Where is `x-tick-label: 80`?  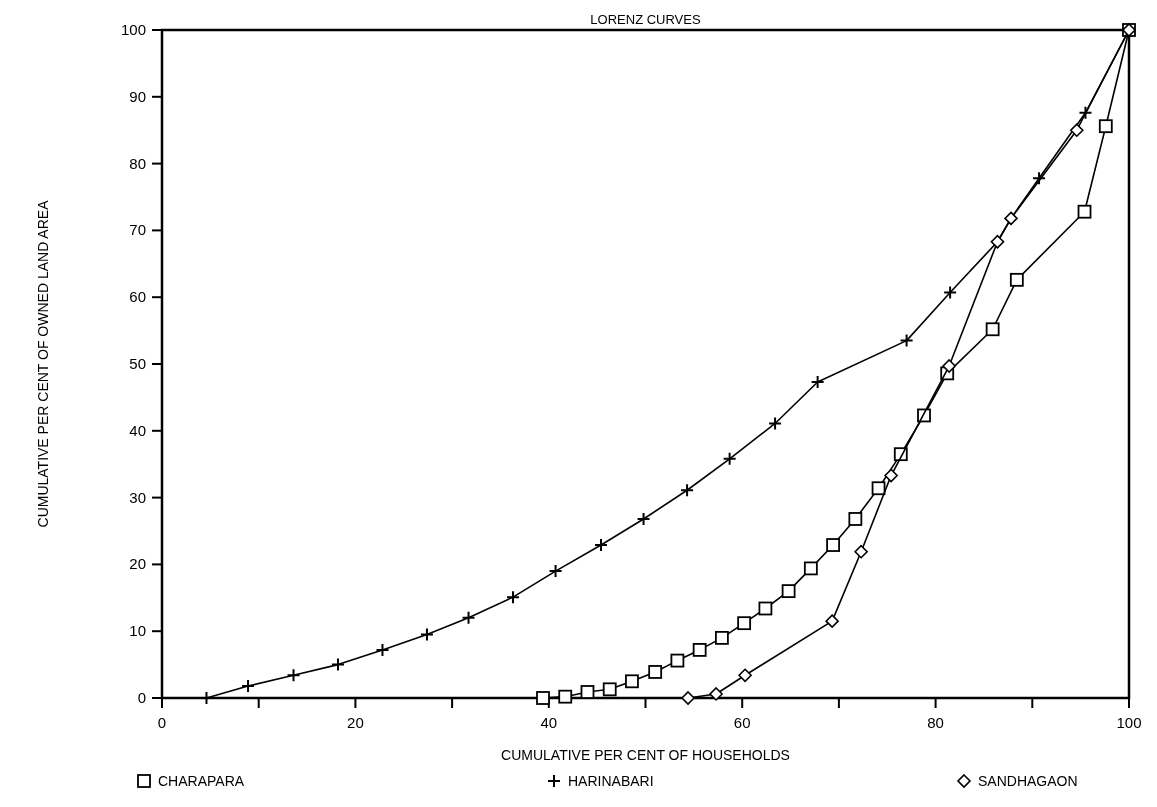 x-tick-label: 80 is located at coordinates (935, 722).